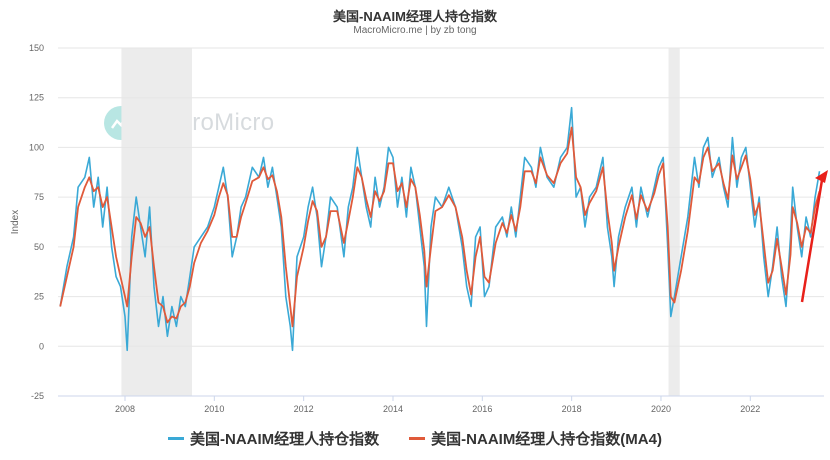 This screenshot has width=830, height=460. I want to click on x-axis-ticks: 2008 2010 2012 2014 2016 2018 2020 2022, so click(437, 405).